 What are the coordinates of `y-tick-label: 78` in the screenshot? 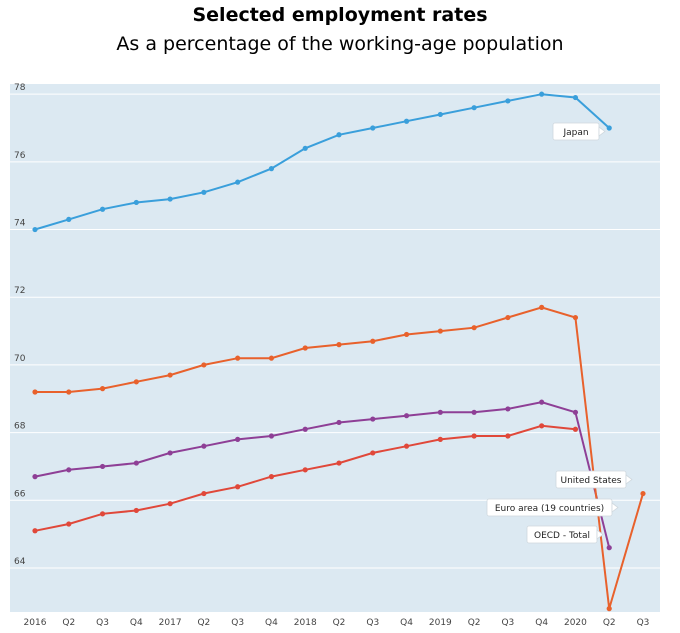 It's located at (20, 88).